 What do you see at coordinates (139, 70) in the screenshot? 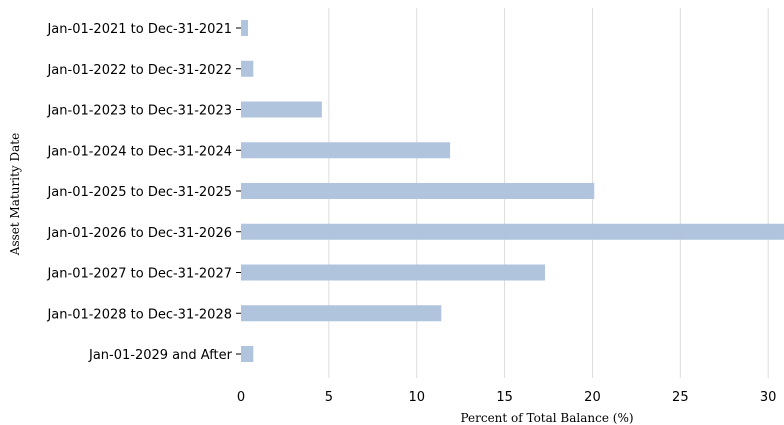
I see `category-label: Jan-01-2022 to Dec-31-2022` at bounding box center [139, 70].